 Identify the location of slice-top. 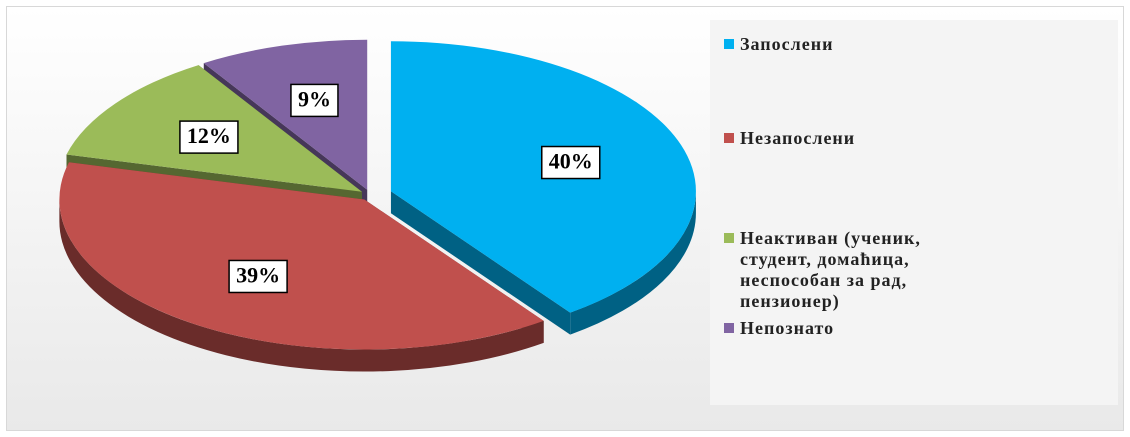
(285, 114).